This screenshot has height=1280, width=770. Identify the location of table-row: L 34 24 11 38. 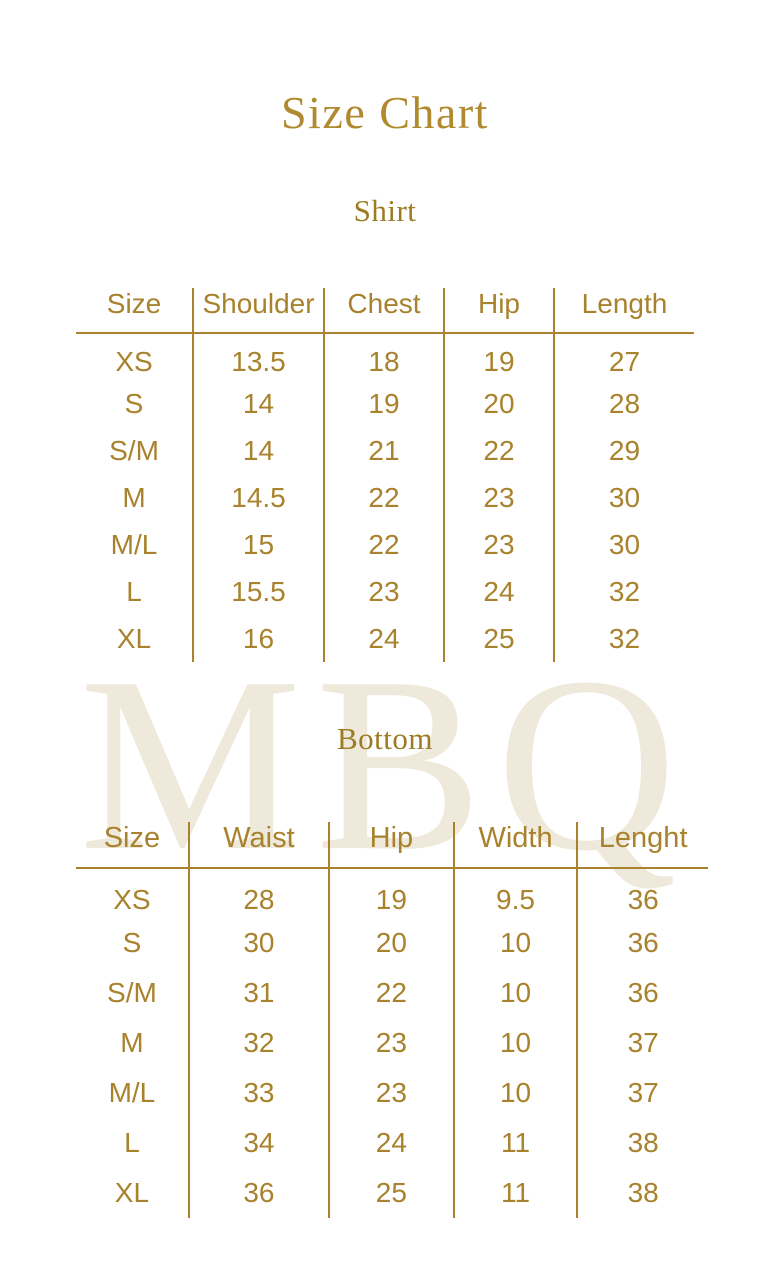
(392, 1143).